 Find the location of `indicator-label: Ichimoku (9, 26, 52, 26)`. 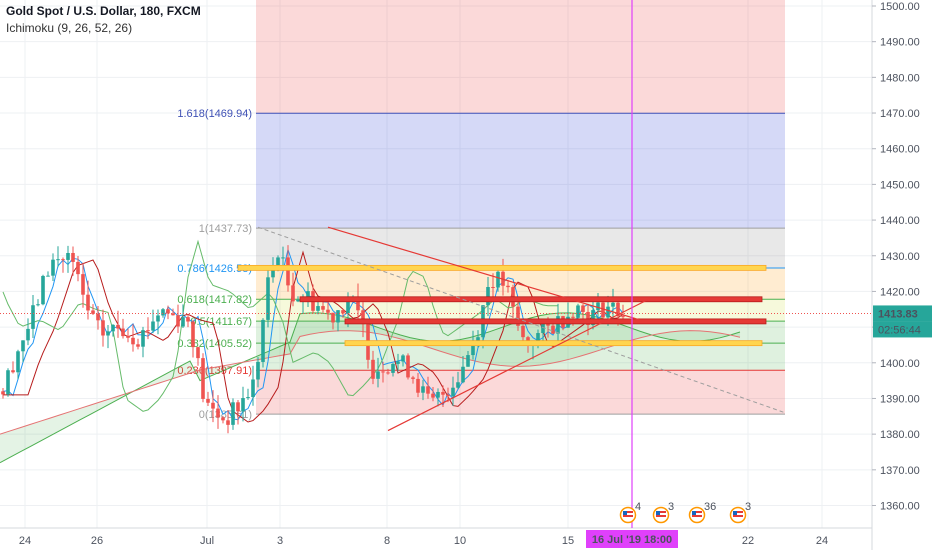

indicator-label: Ichimoku (9, 26, 52, 26) is located at coordinates (69, 28).